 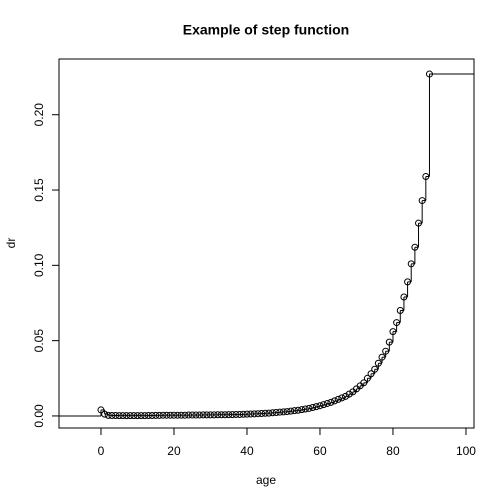 I want to click on x-tick-label: 20, so click(x=174, y=451).